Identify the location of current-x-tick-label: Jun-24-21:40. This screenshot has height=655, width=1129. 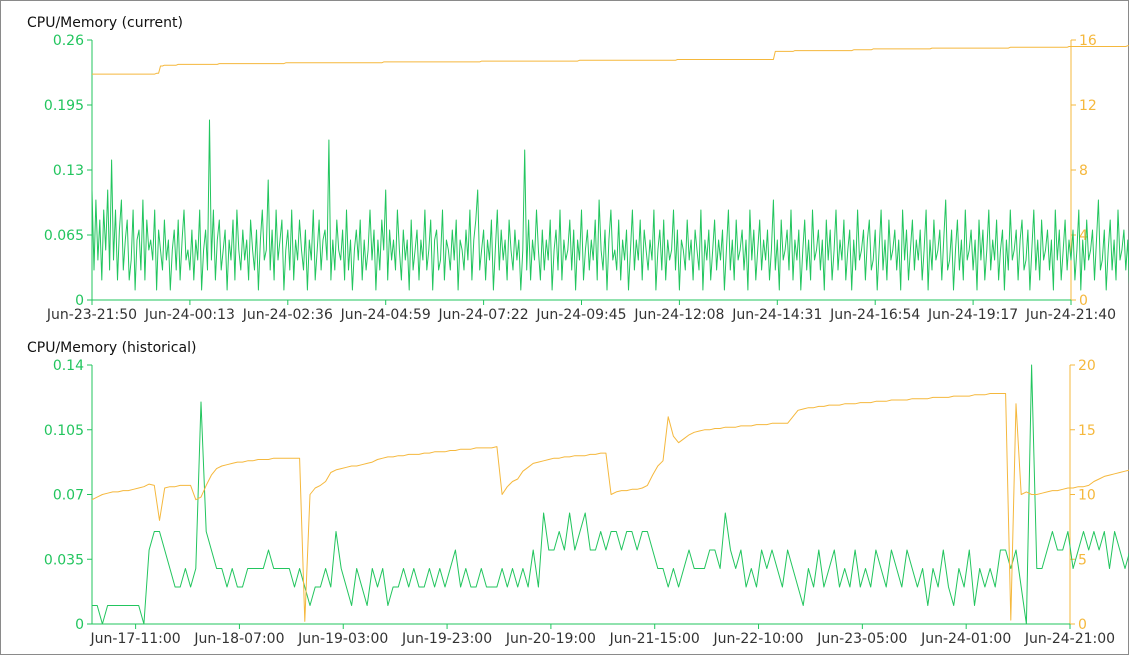
(1070, 315).